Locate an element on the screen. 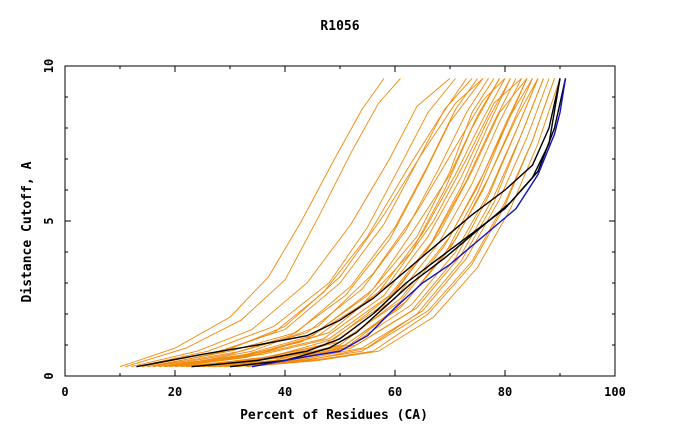 The image size is (680, 440). x-tick-label: 60 is located at coordinates (395, 392).